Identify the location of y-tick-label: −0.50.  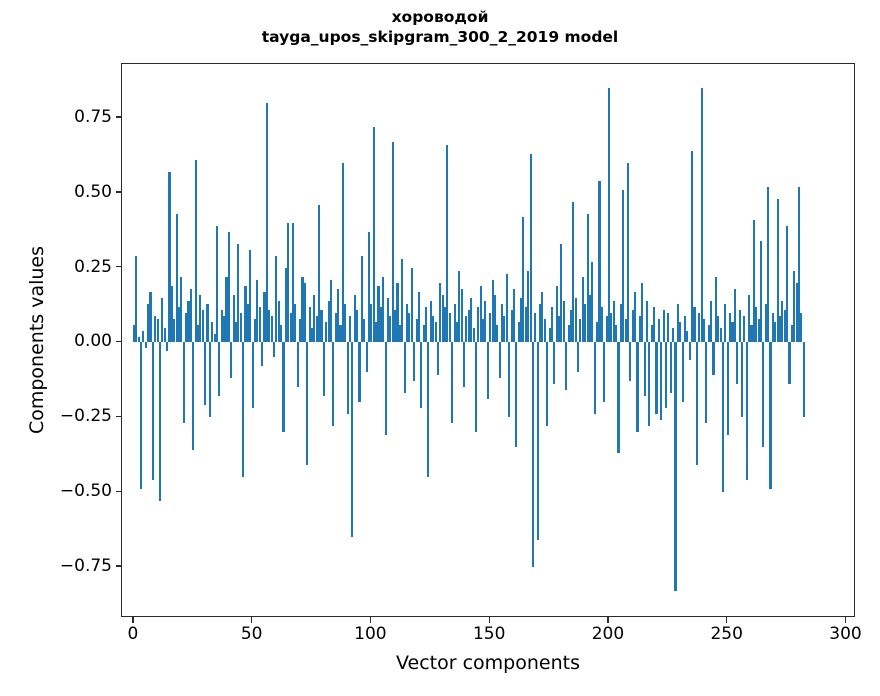
(85, 491).